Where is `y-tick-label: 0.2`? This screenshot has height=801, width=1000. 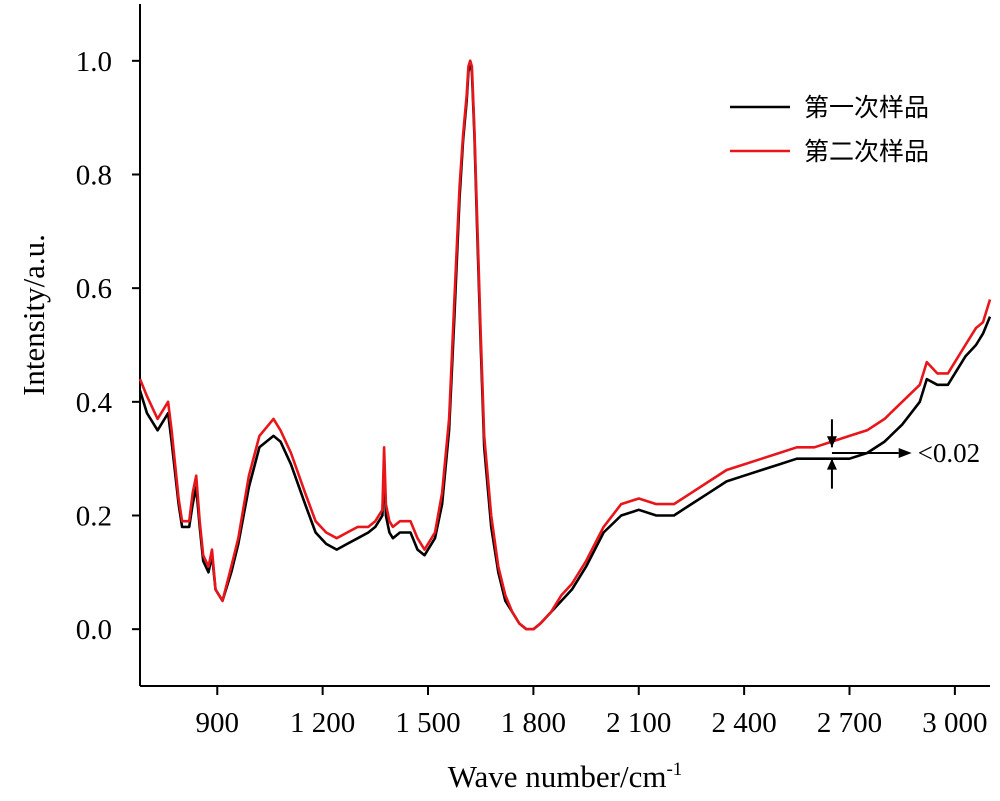 y-tick-label: 0.2 is located at coordinates (94, 517).